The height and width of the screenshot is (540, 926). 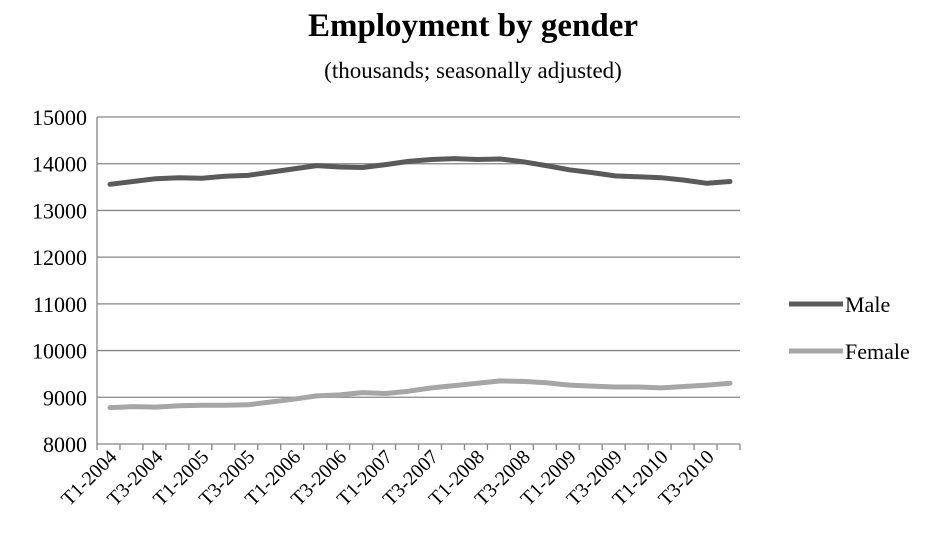 What do you see at coordinates (473, 26) in the screenshot?
I see `chart-title: Employment by gender` at bounding box center [473, 26].